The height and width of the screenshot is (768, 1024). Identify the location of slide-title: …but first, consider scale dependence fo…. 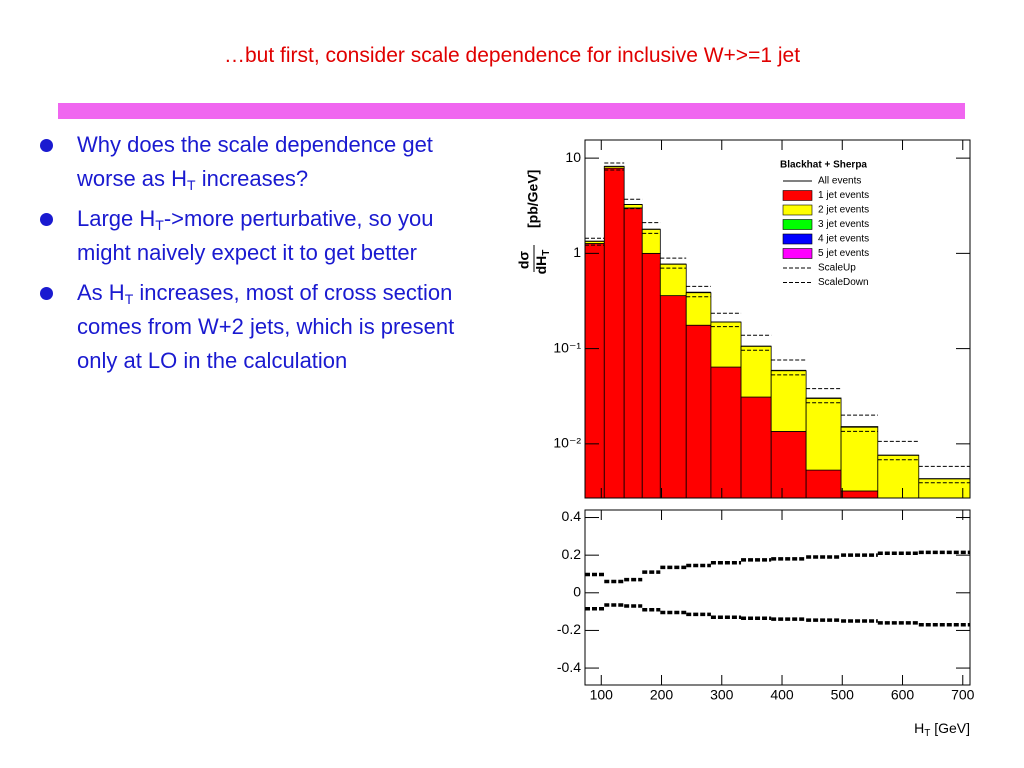
(512, 55).